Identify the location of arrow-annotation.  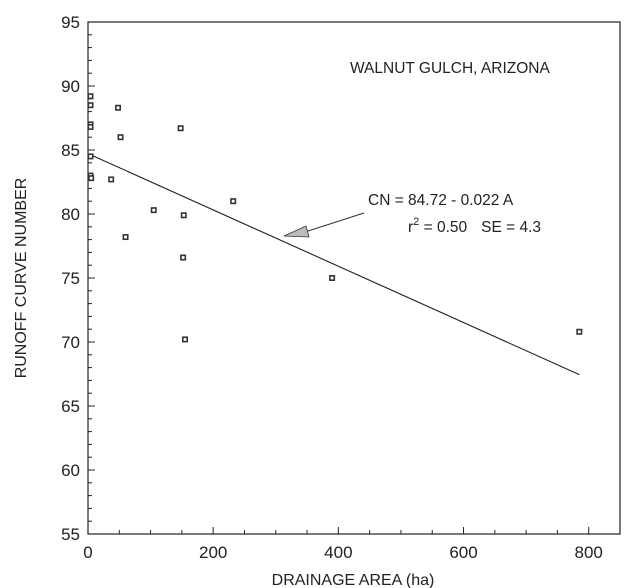
(324, 225).